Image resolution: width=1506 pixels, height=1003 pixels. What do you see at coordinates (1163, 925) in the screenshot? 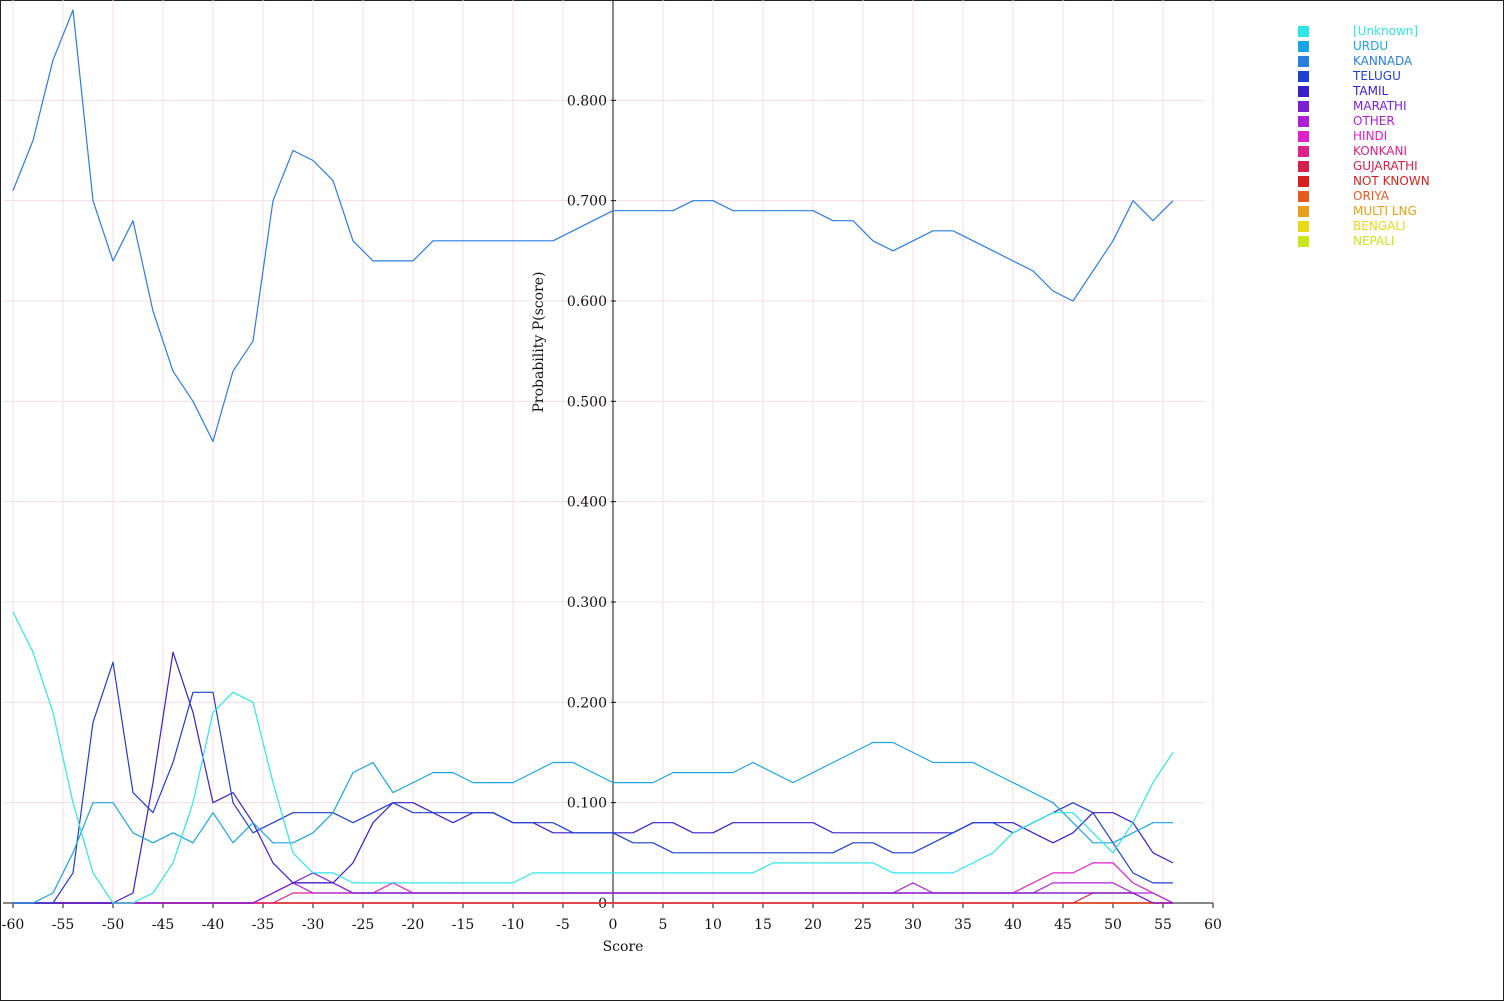
I see `x-tick-label: 55` at bounding box center [1163, 925].